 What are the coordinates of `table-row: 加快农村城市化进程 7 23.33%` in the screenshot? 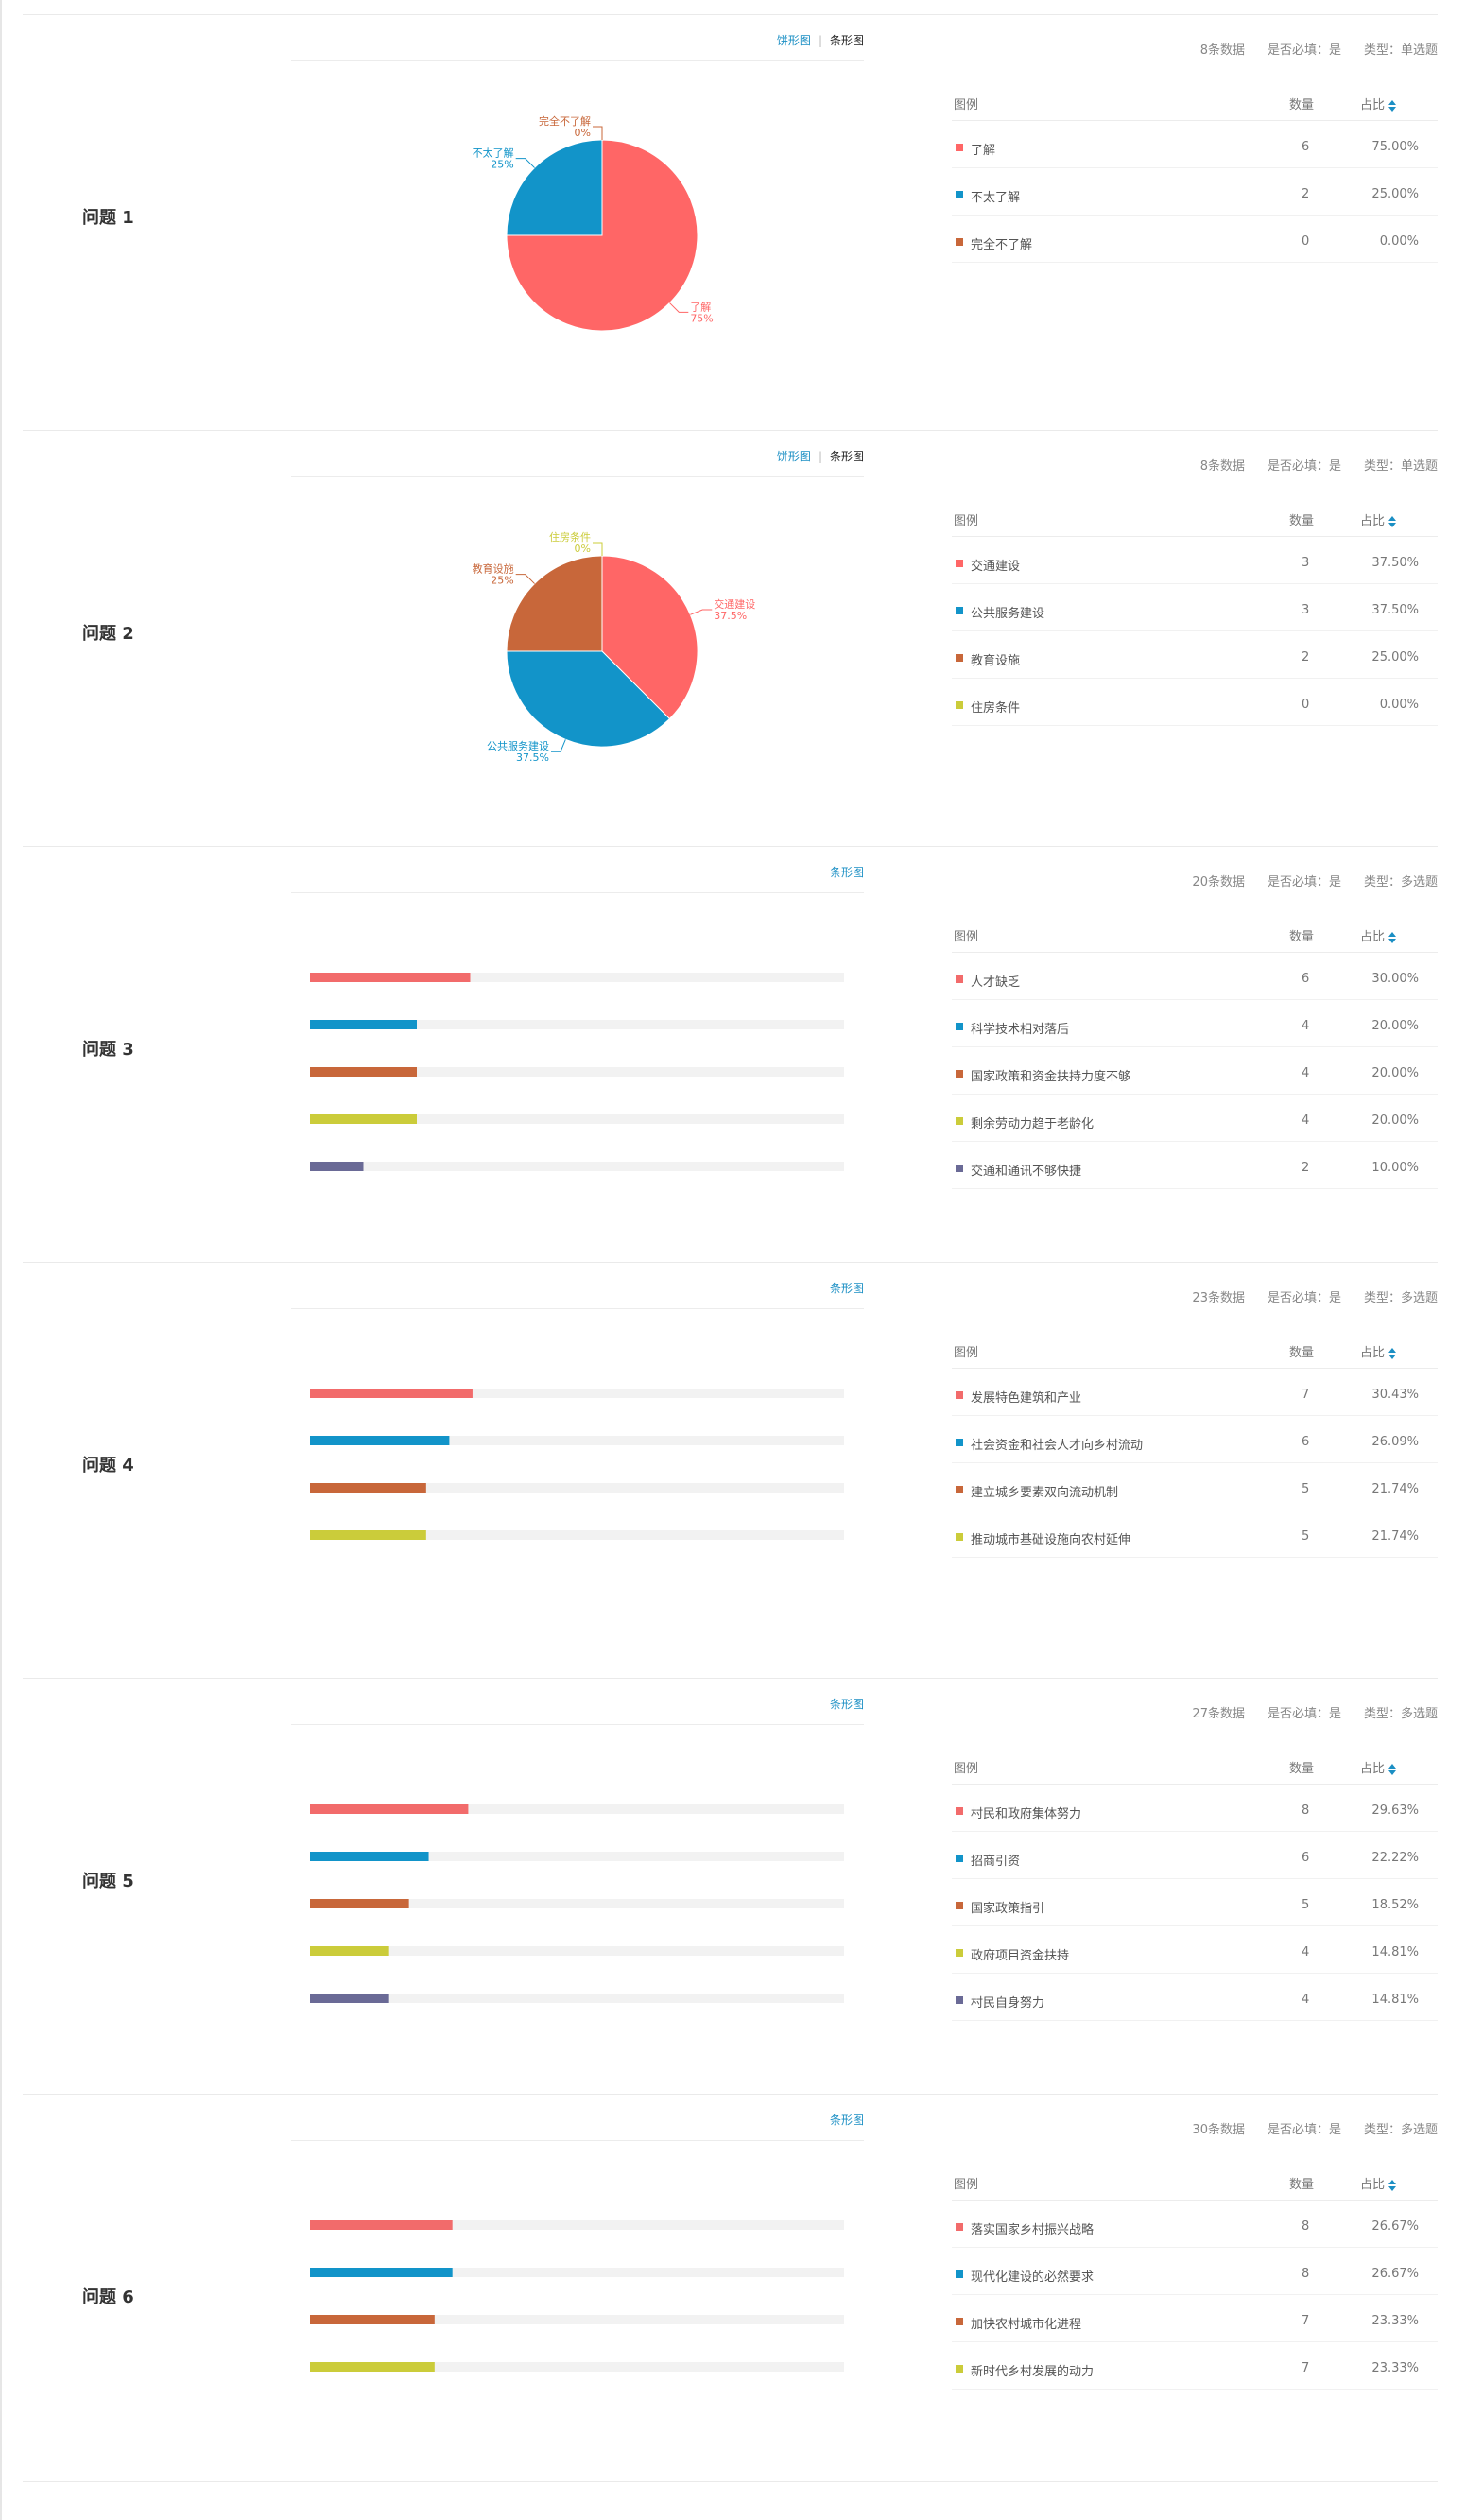 It's located at (1195, 2318).